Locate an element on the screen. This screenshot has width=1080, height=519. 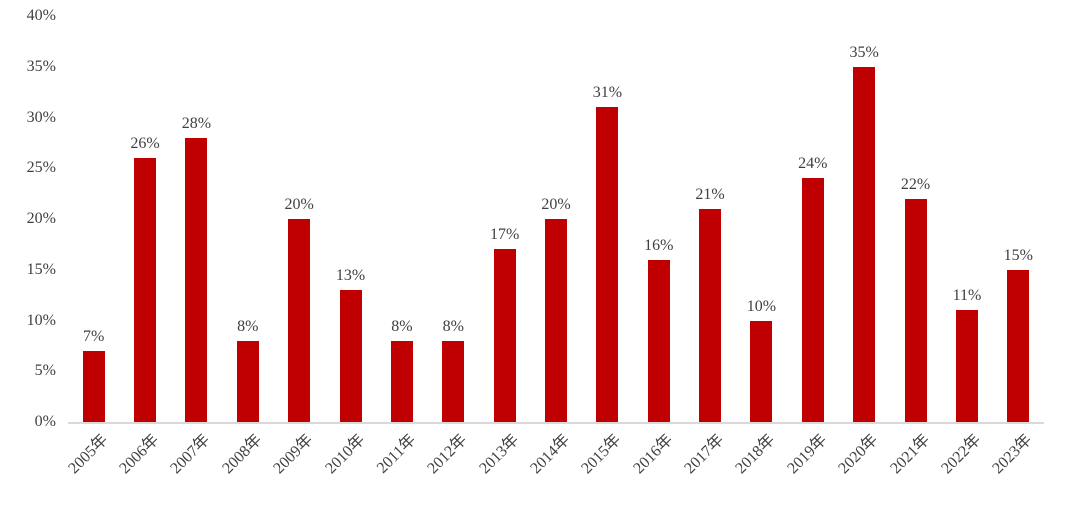
bar-value-label: 26% is located at coordinates (145, 144).